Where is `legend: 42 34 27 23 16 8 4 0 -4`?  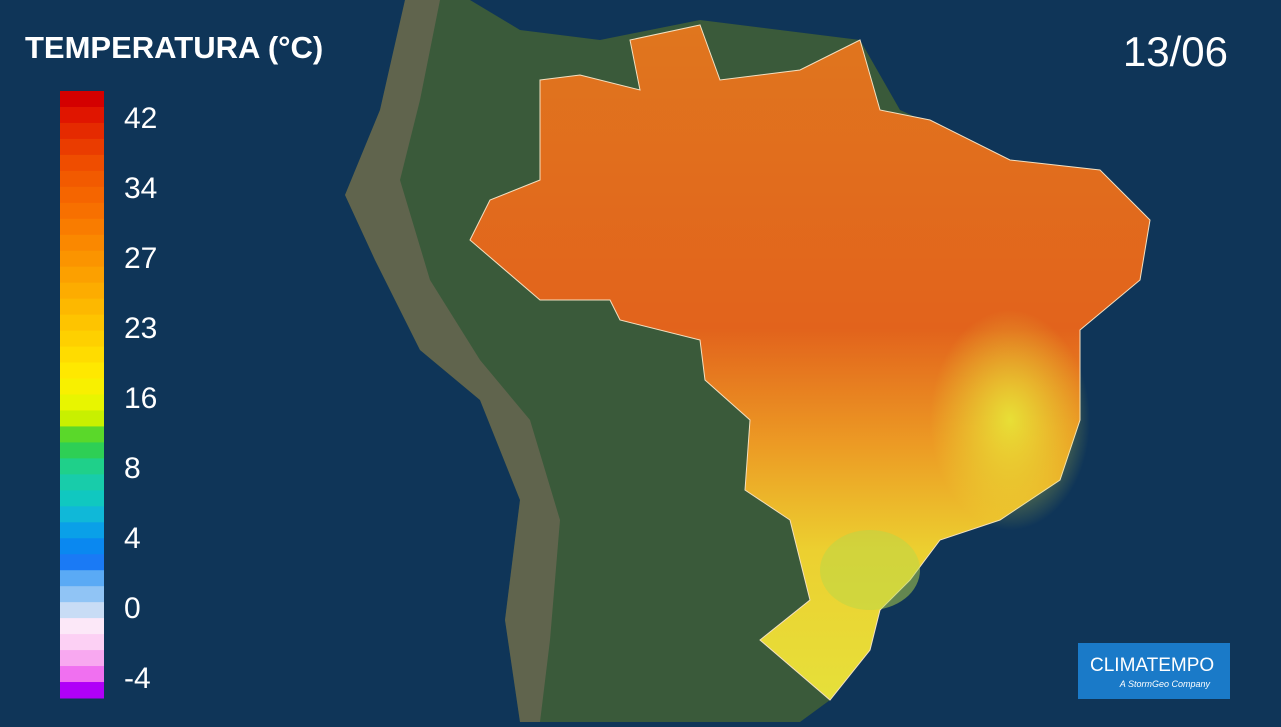 legend: 42 34 27 23 16 8 4 0 -4 is located at coordinates (108, 395).